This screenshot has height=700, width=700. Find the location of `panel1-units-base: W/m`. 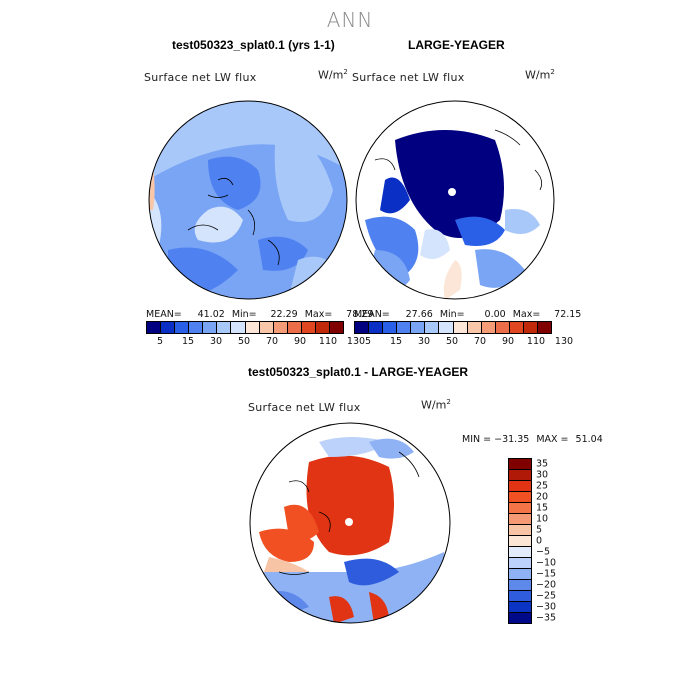

panel1-units-base: W/m is located at coordinates (331, 75).